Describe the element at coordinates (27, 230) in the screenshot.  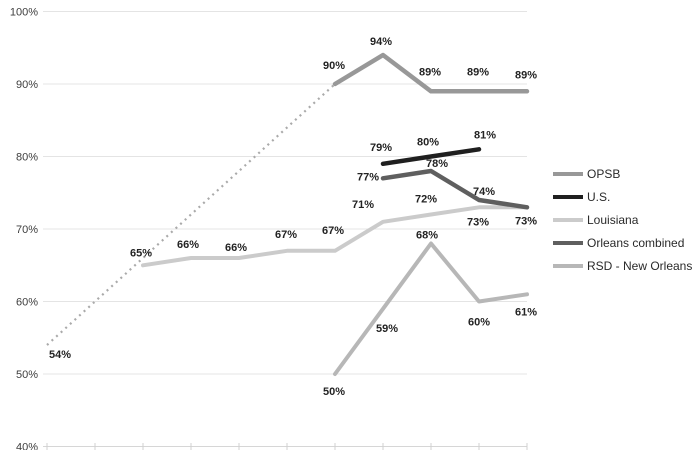
I see `y-axis-tick-label: 70%` at that location.